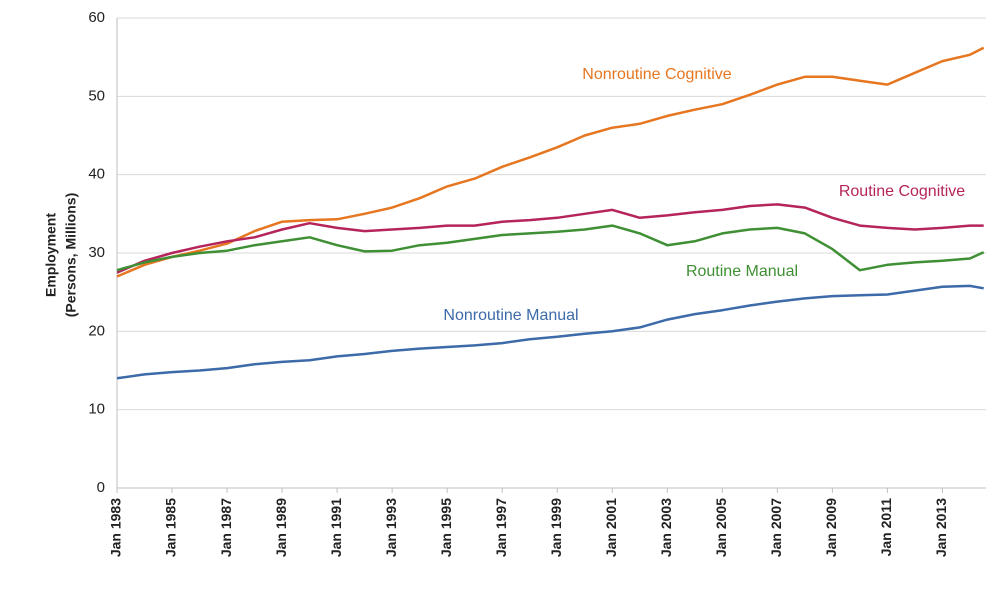  I want to click on x-tick-label: Jan 2011, so click(886, 527).